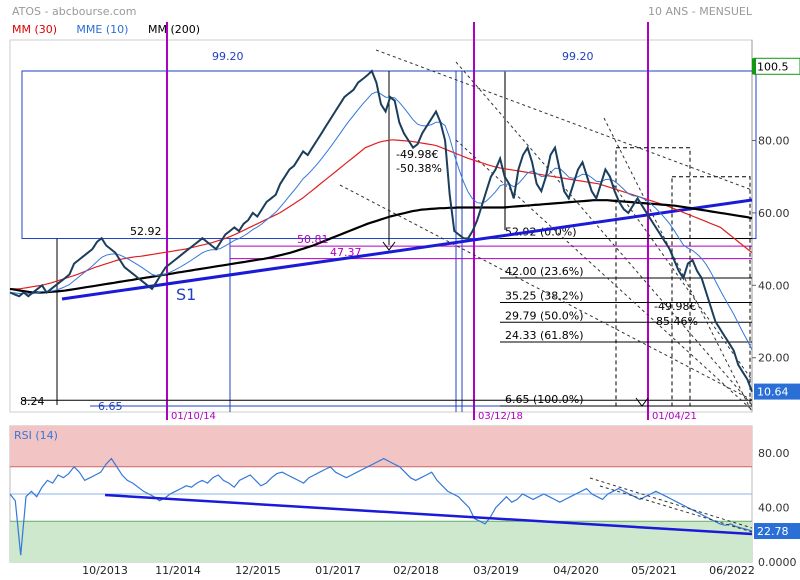 The width and height of the screenshot is (800, 580). What do you see at coordinates (774, 358) in the screenshot?
I see `y-tick-label: 20.00` at bounding box center [774, 358].